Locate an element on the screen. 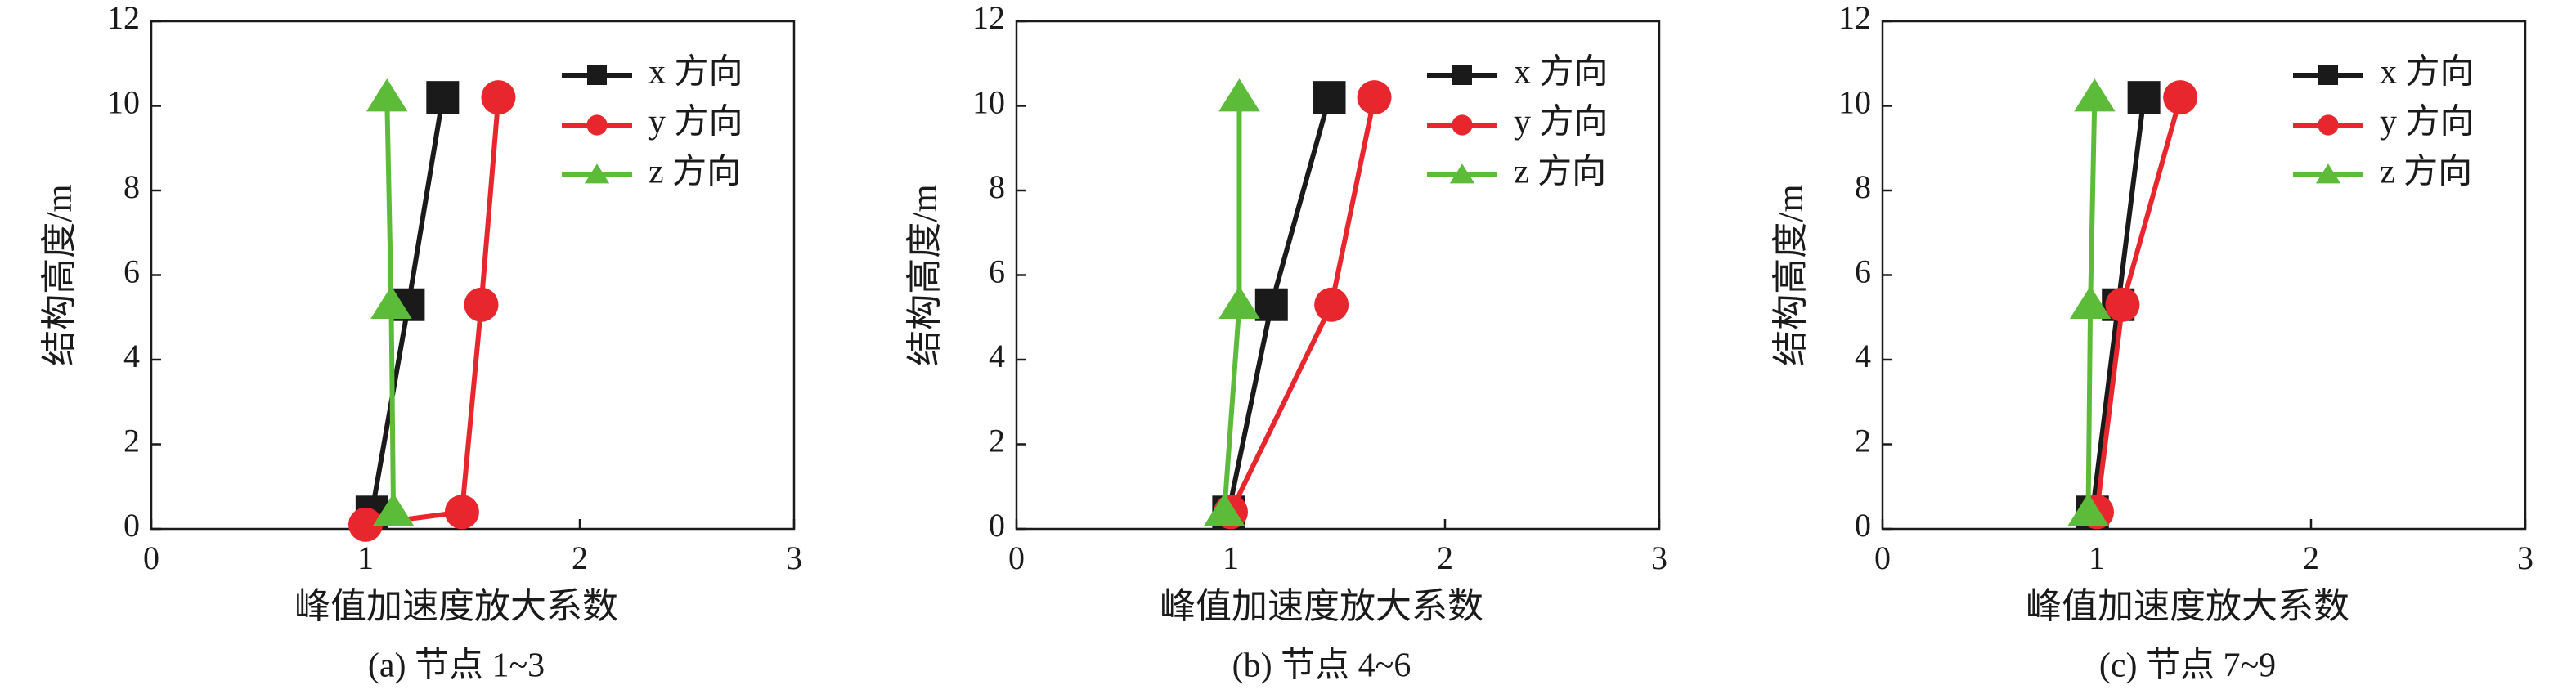 Image resolution: width=2576 pixels, height=694 pixels. caption: (a) 节点 1~3 is located at coordinates (456, 666).